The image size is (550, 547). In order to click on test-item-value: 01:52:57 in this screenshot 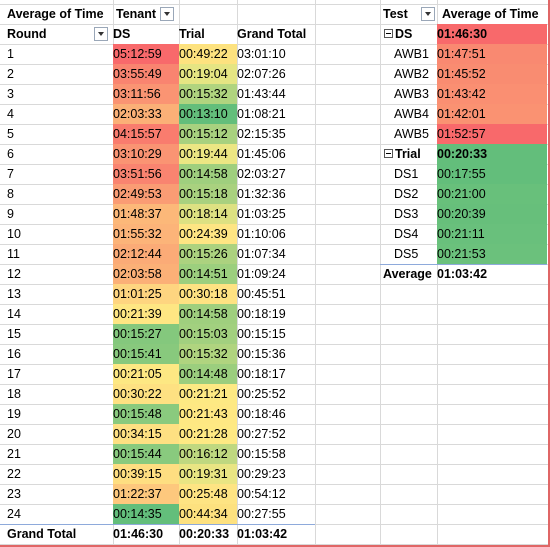, I will do `click(492, 134)`.